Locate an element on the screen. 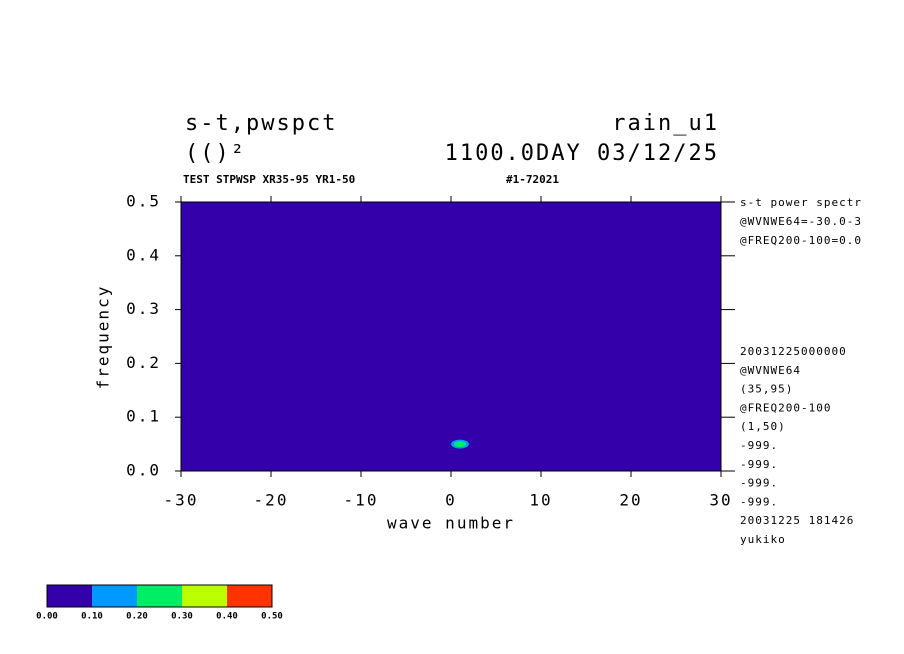 The width and height of the screenshot is (904, 654). colorbar-label: 0.20 is located at coordinates (137, 617).